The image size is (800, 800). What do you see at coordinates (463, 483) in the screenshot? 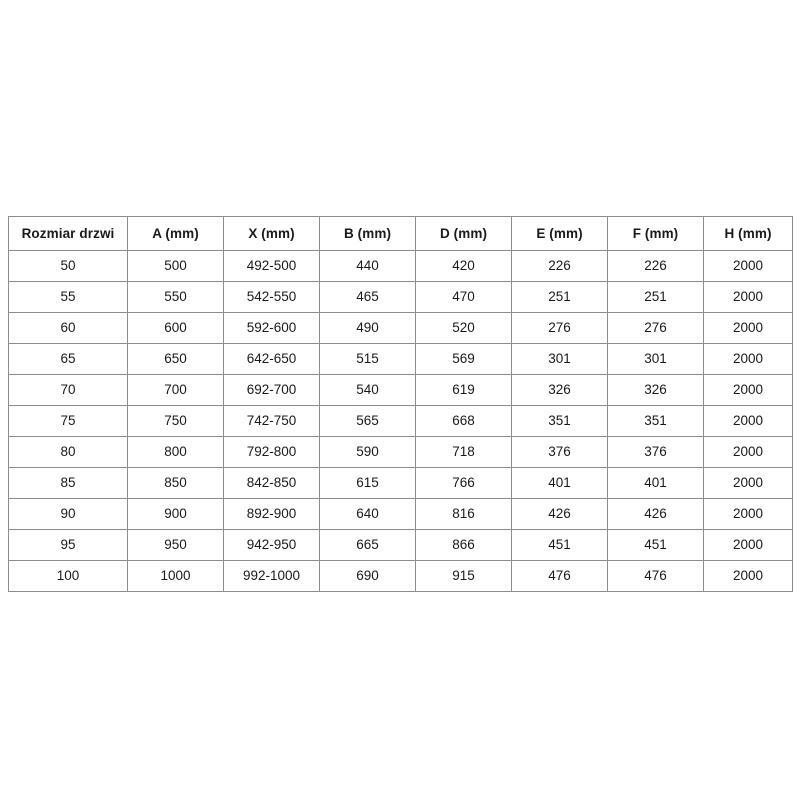
I see `cell-d: 766` at bounding box center [463, 483].